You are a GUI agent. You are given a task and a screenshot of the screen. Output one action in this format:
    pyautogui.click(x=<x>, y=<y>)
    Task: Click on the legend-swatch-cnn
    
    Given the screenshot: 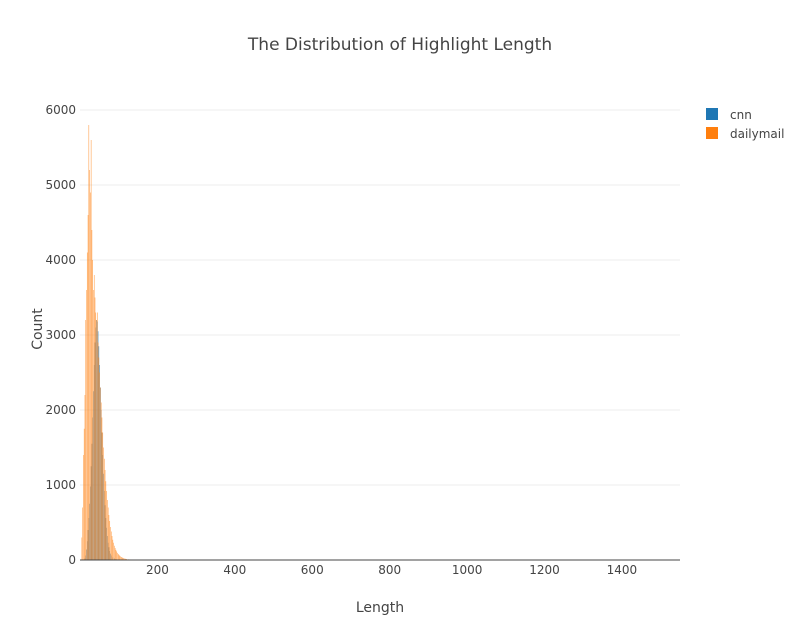 What is the action you would take?
    pyautogui.click(x=712, y=114)
    